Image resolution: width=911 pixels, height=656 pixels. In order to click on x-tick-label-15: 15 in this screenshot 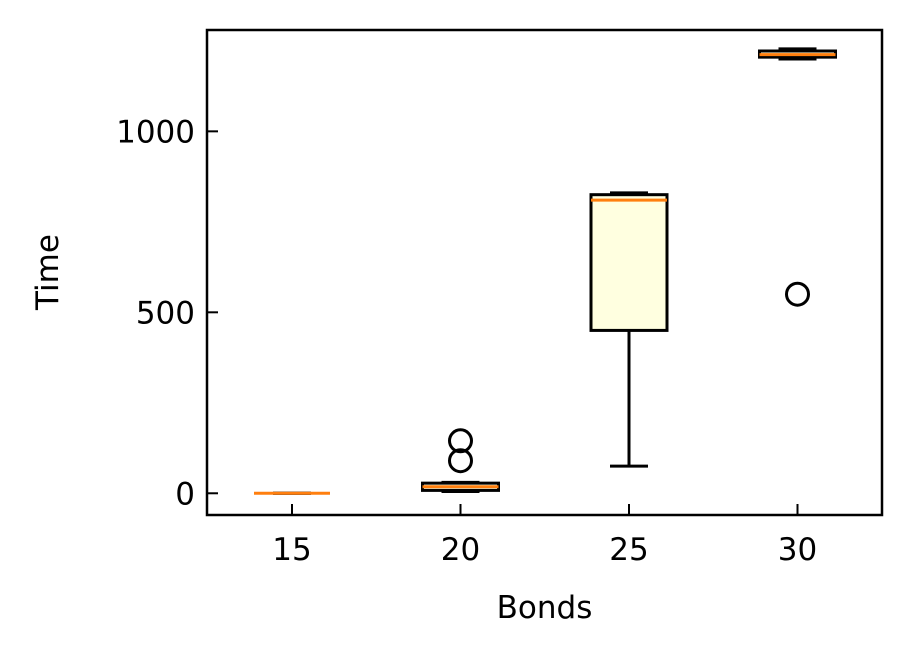, I will do `click(291, 550)`.